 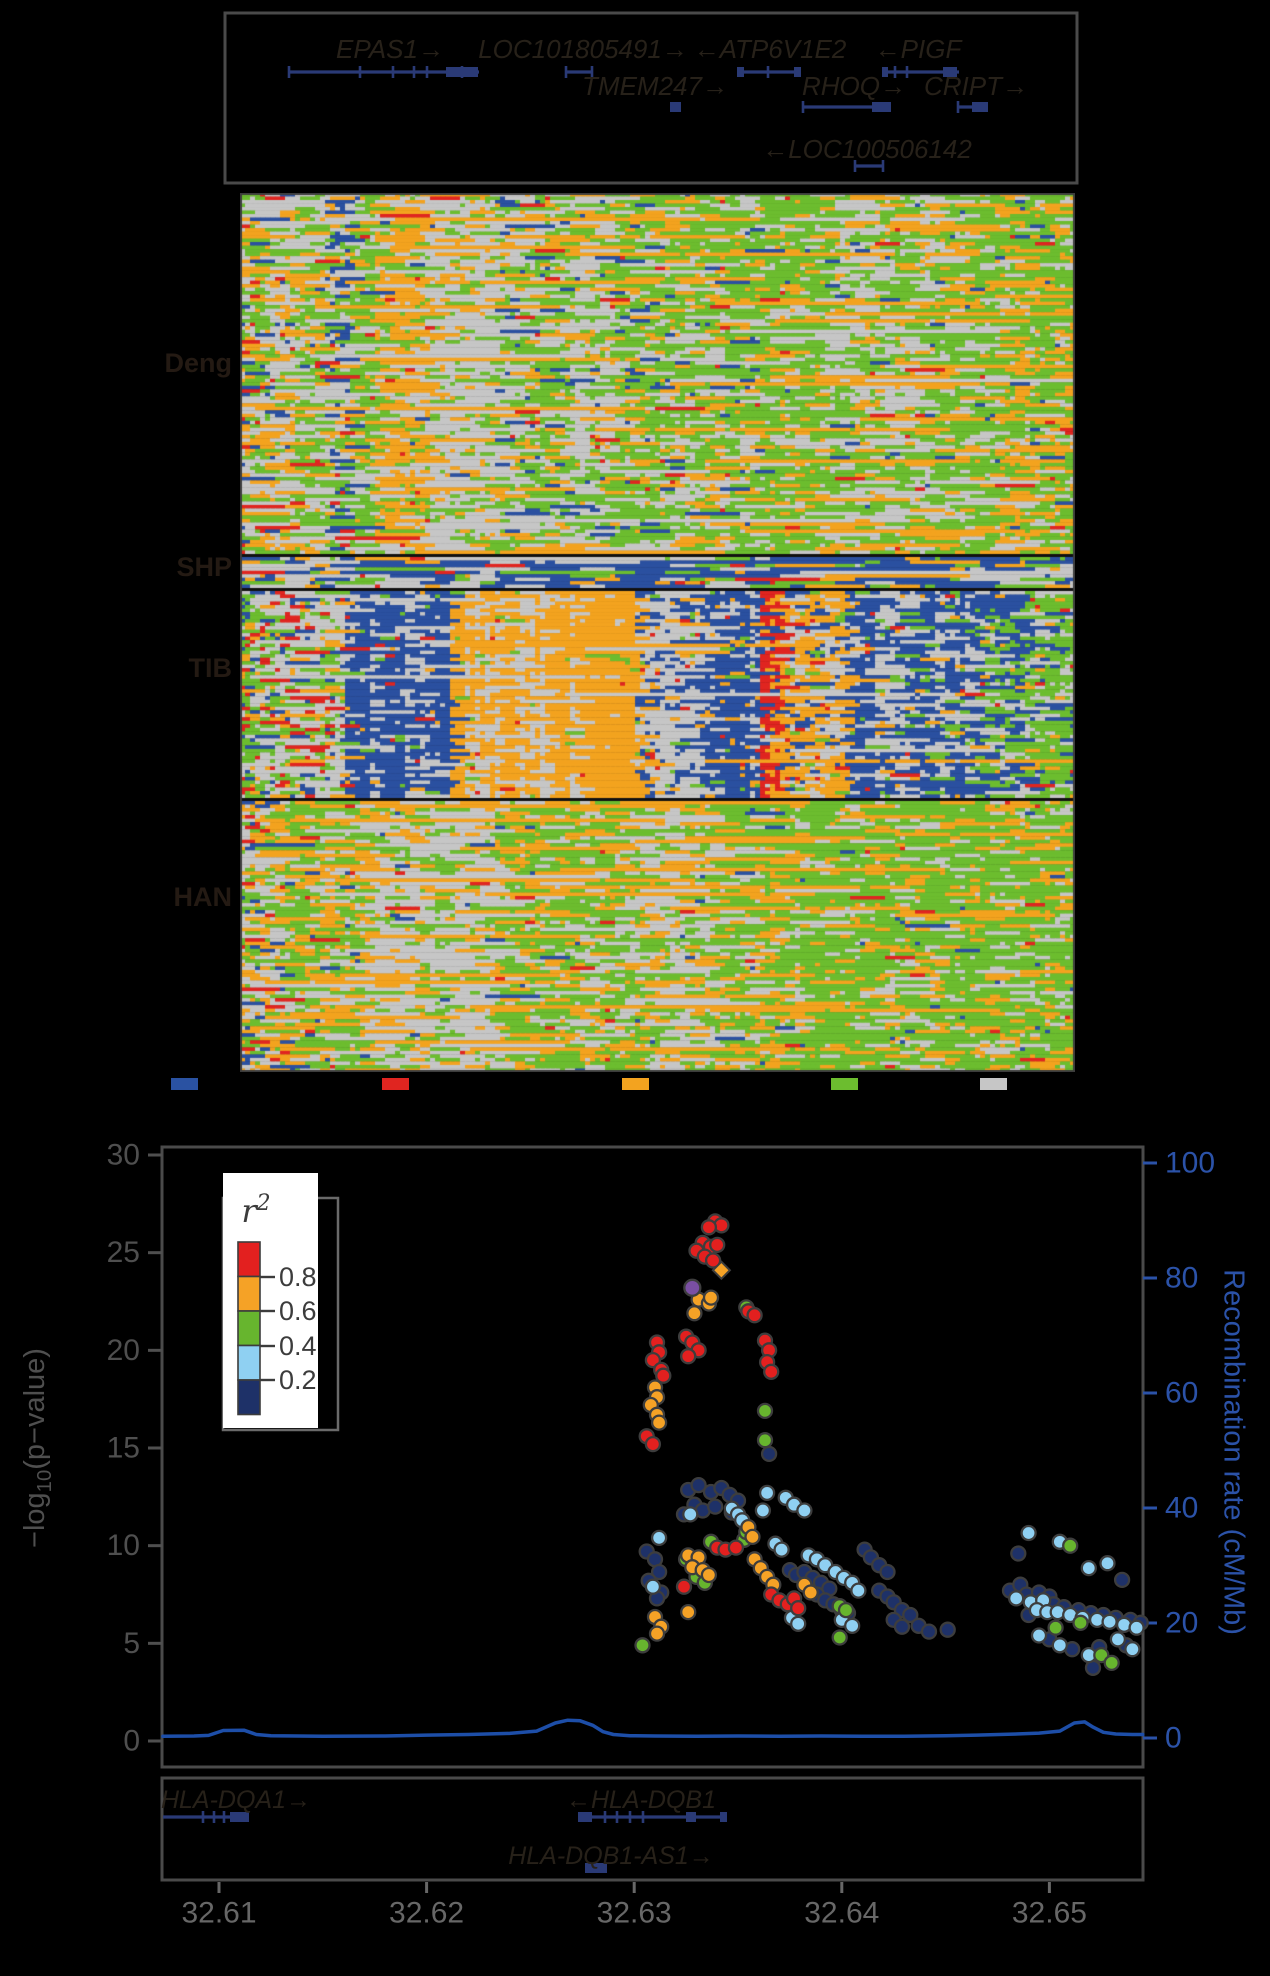 I want to click on x-tick-label: 32.63, so click(x=634, y=1913).